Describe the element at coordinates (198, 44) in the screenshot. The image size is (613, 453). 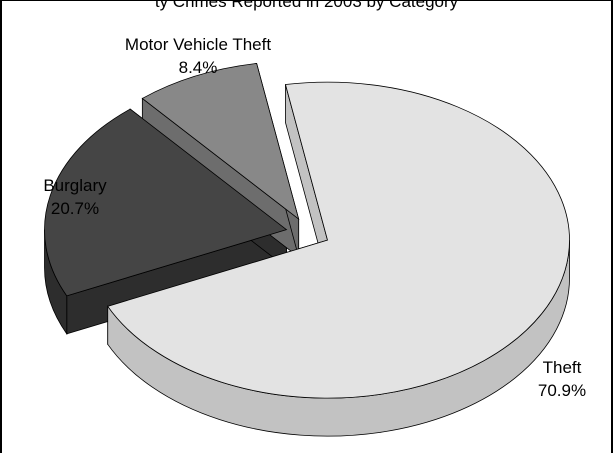
I see `slice-label-motor-vehicle-theft: Motor Vehicle Theft` at that location.